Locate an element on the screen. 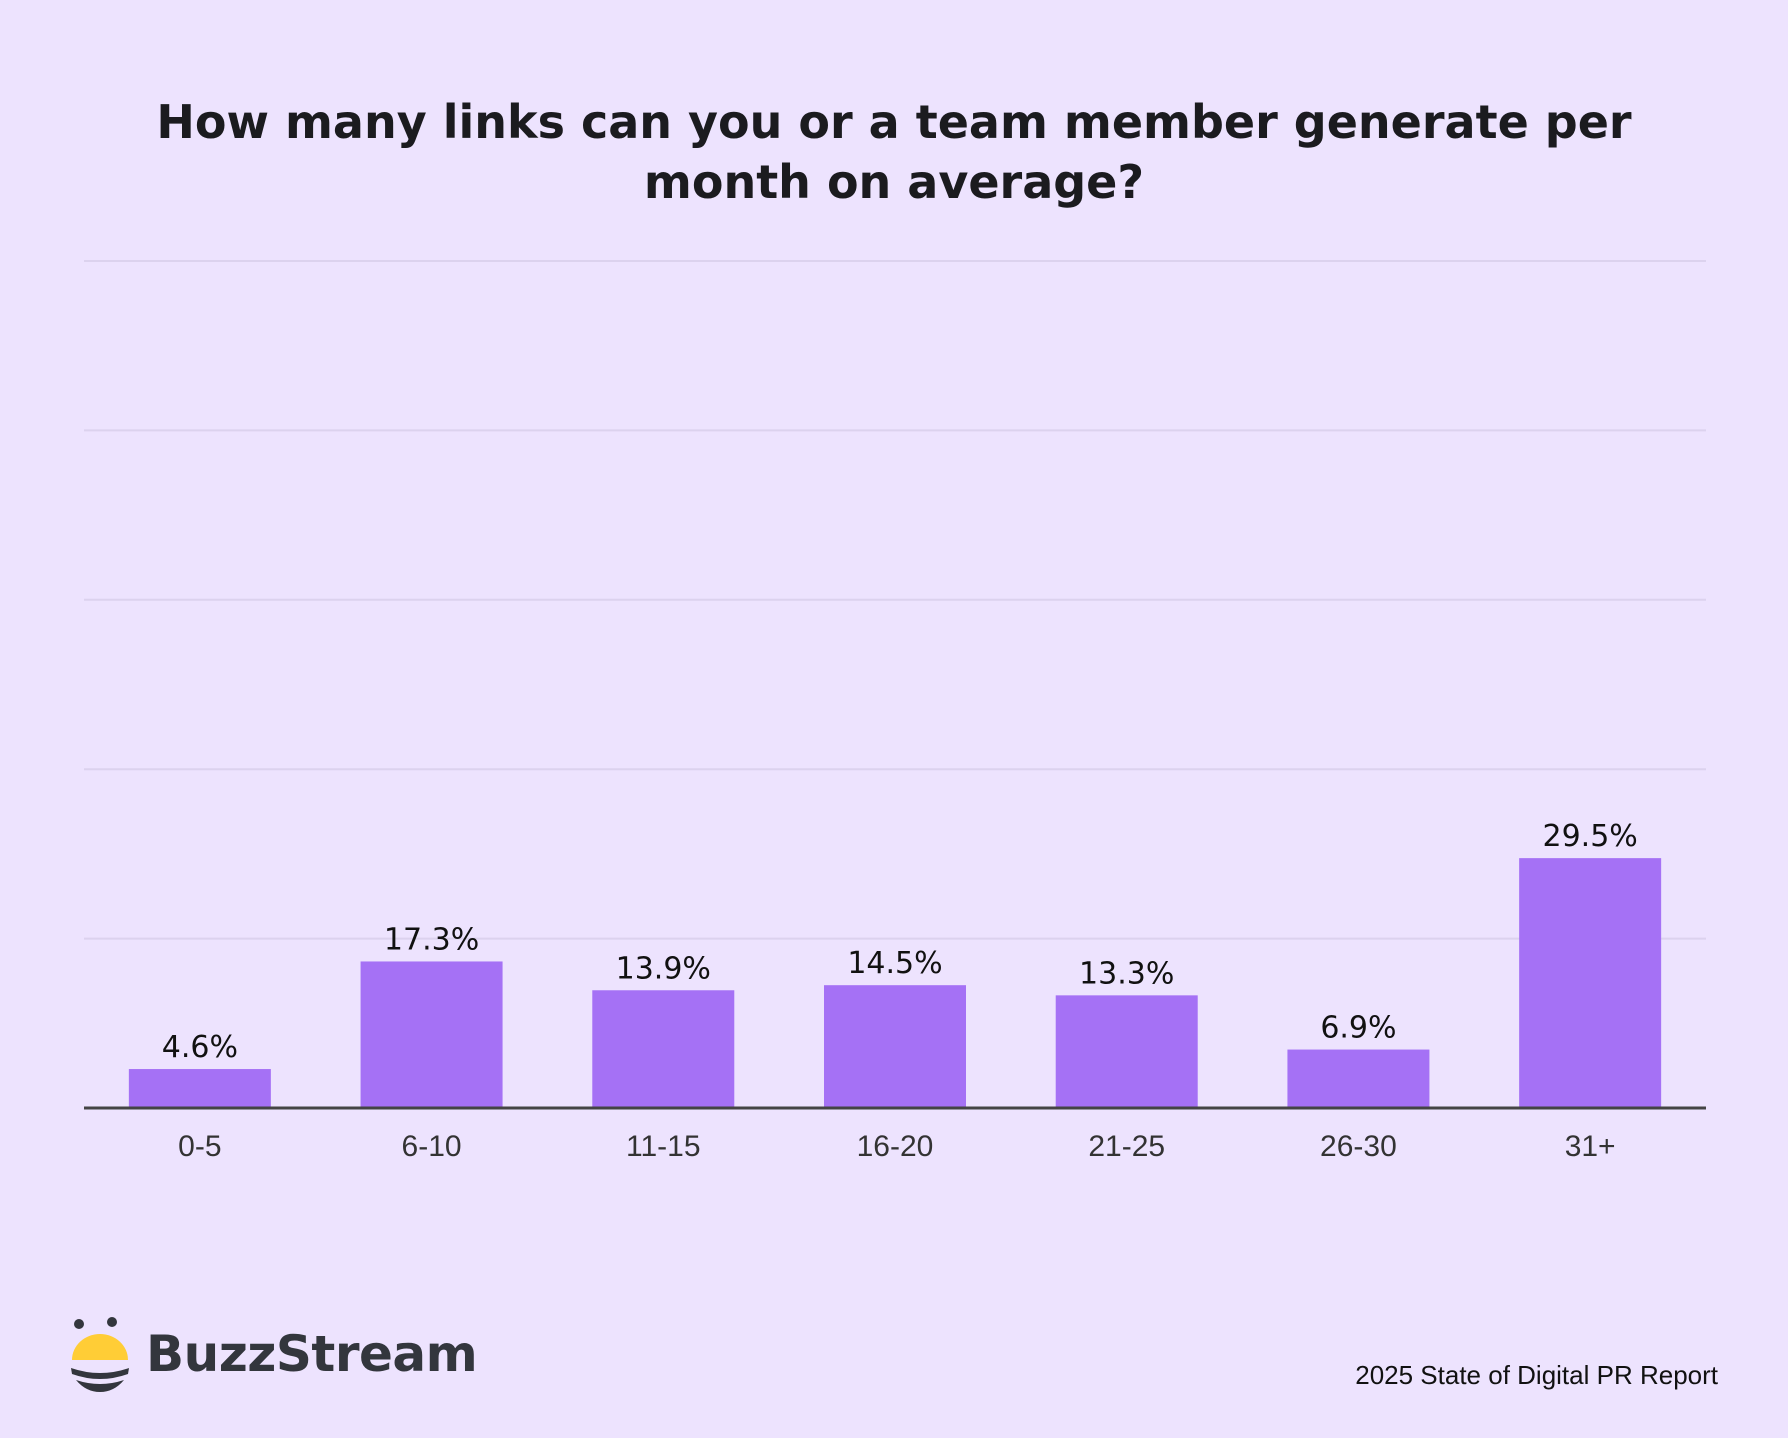 The height and width of the screenshot is (1438, 1788). x-tick-label: 21-25 is located at coordinates (1126, 1146).